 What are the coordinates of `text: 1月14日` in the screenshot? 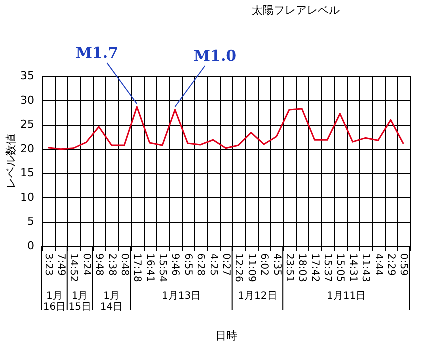 It's located at (112, 302).